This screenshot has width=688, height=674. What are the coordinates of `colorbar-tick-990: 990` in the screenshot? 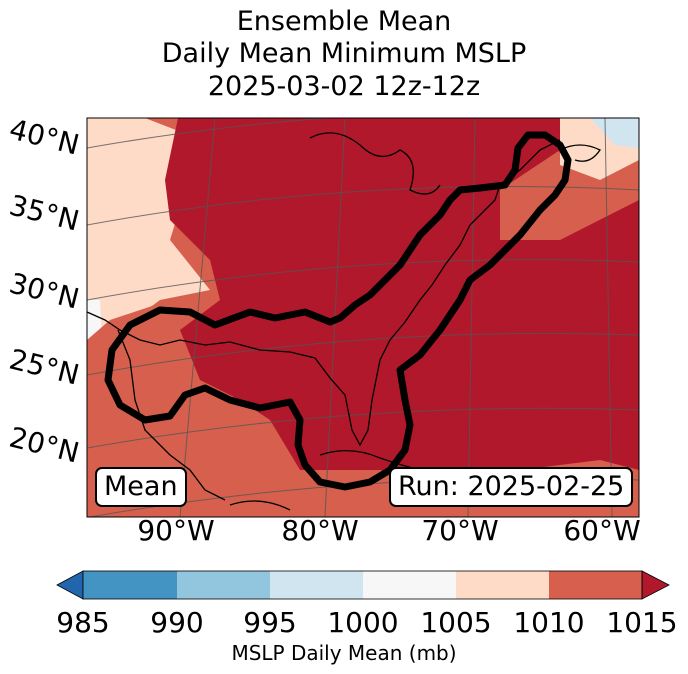 It's located at (177, 622).